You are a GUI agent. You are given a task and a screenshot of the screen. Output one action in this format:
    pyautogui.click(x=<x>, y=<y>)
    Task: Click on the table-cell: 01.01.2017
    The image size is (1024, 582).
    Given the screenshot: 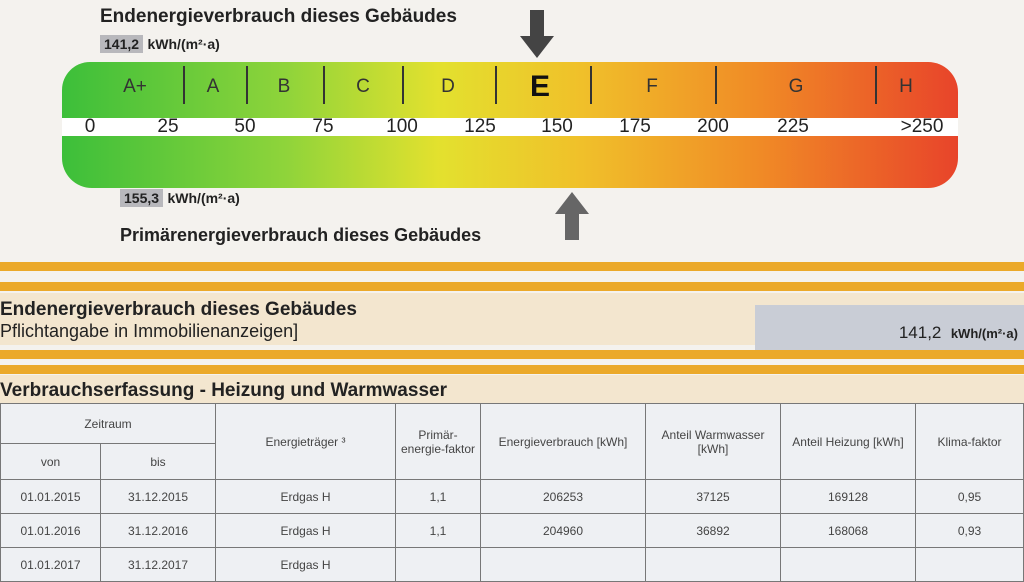 What is the action you would take?
    pyautogui.click(x=50, y=564)
    